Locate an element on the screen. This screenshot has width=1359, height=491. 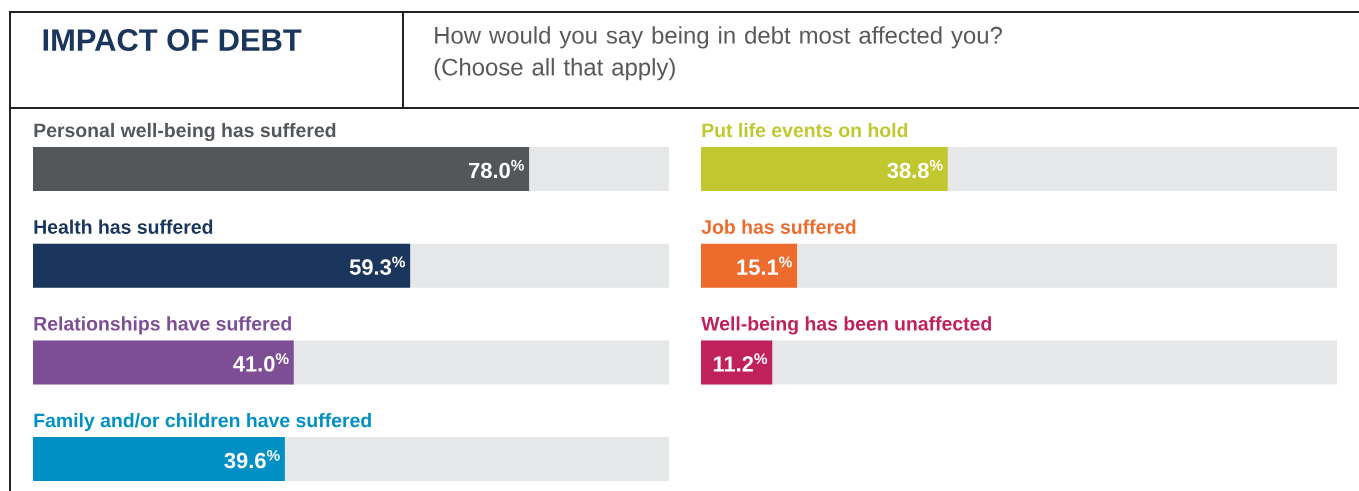
data-label: 59.3$^{%}$ is located at coordinates (377, 265).